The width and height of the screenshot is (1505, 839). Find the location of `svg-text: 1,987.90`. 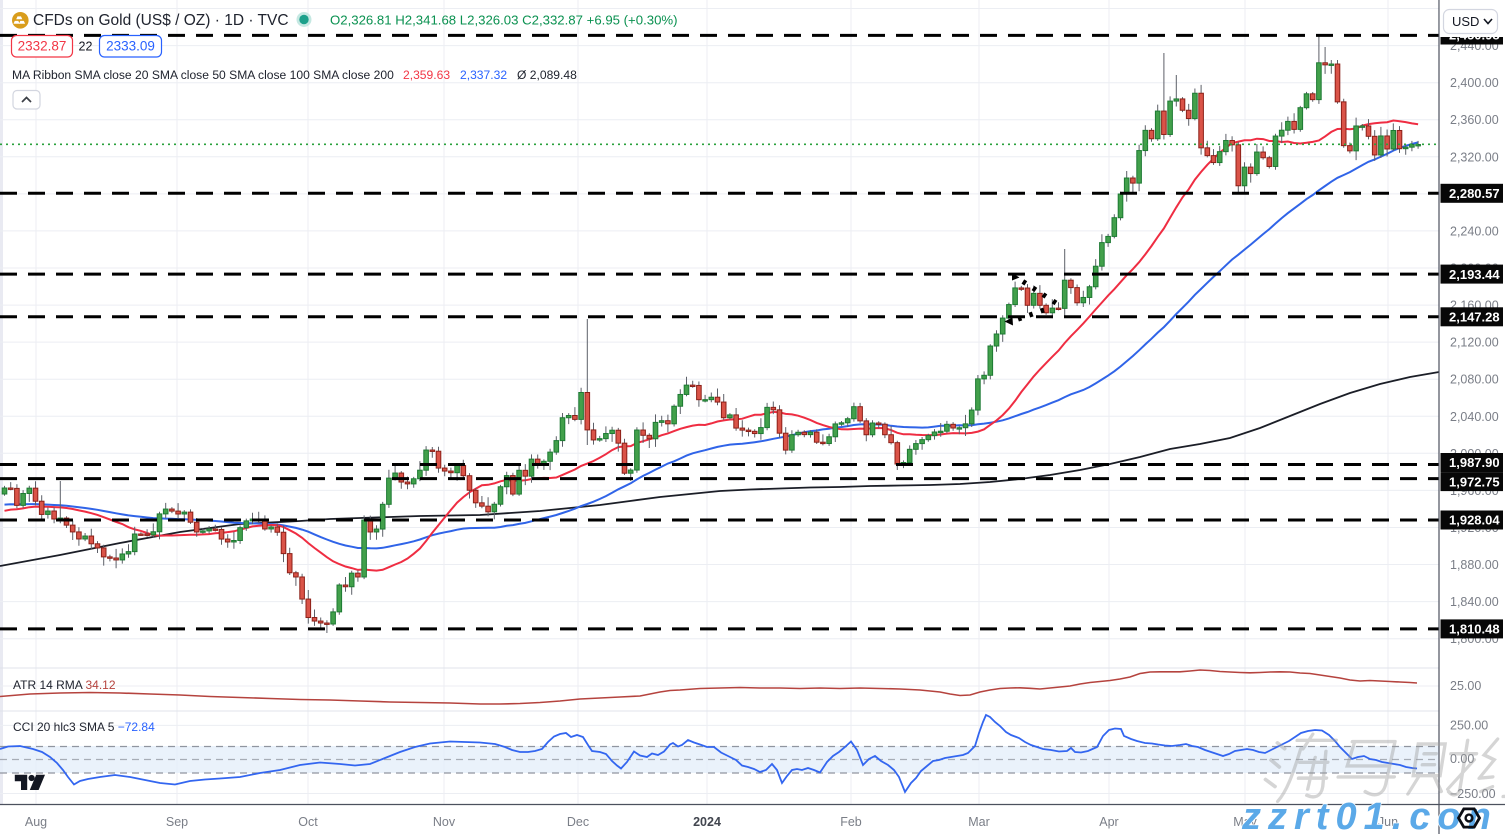

svg-text: 1,987.90 is located at coordinates (1474, 462).